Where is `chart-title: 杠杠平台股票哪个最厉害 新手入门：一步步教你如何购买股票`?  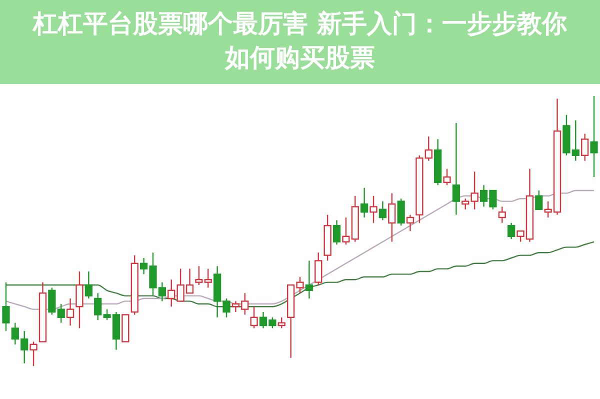
chart-title: 杠杠平台股票哪个最厉害 新手入门：一步步教你如何购买股票 is located at coordinates (300, 40).